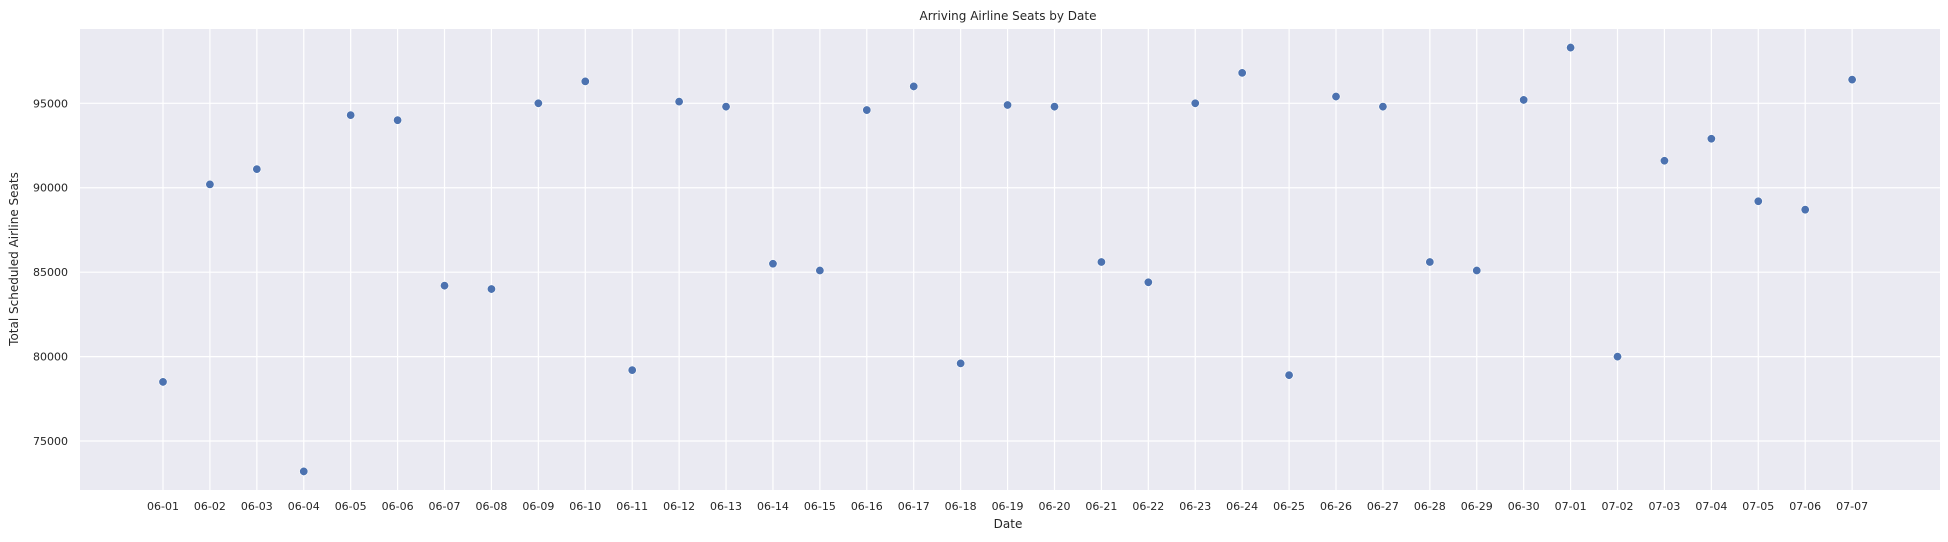 This screenshot has height=542, width=1948. Describe the element at coordinates (257, 506) in the screenshot. I see `x-tick-label: 06-03` at that location.